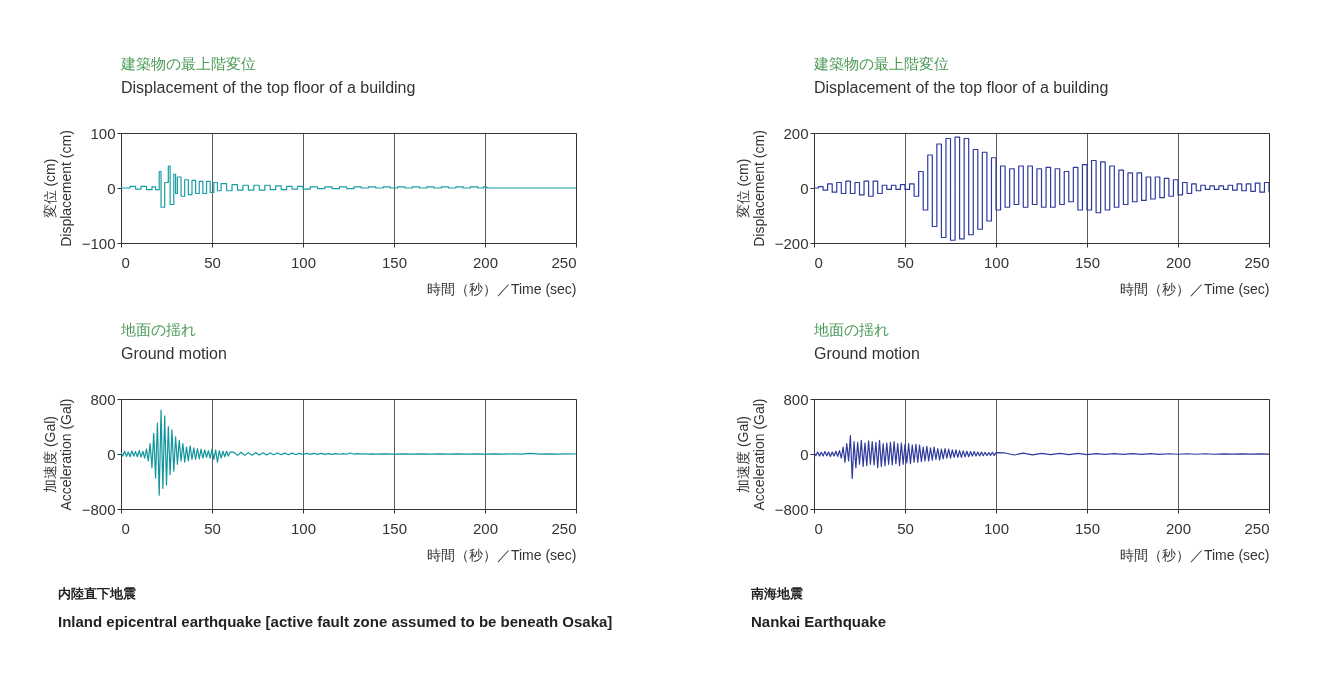 The height and width of the screenshot is (691, 1338). What do you see at coordinates (335, 621) in the screenshot?
I see `text: Inland epicentral earthquake [active fault zone assumed to be beneath Osaka]` at bounding box center [335, 621].